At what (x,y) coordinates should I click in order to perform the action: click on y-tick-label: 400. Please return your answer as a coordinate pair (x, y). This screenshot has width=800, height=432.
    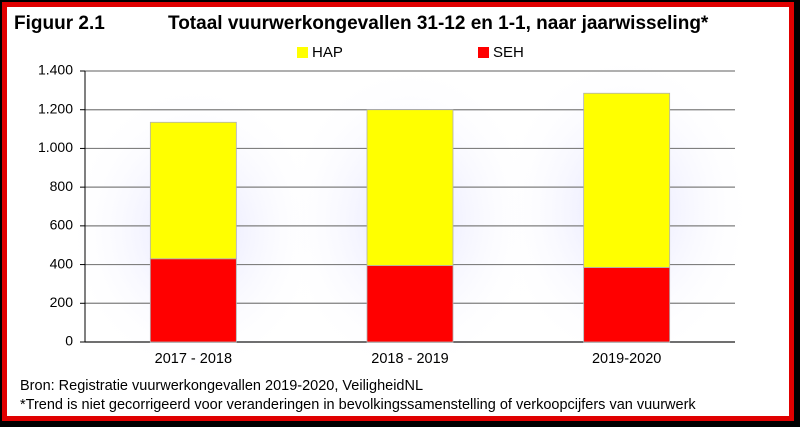
    Looking at the image, I should click on (62, 263).